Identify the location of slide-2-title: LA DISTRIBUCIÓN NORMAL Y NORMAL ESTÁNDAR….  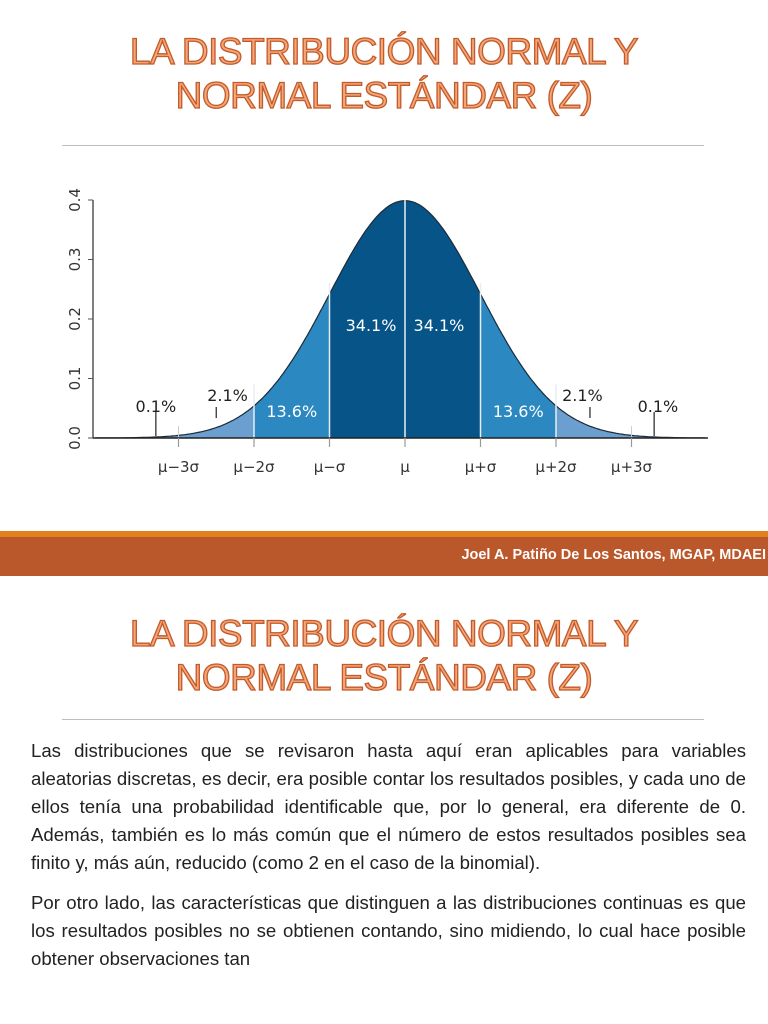
(384, 656).